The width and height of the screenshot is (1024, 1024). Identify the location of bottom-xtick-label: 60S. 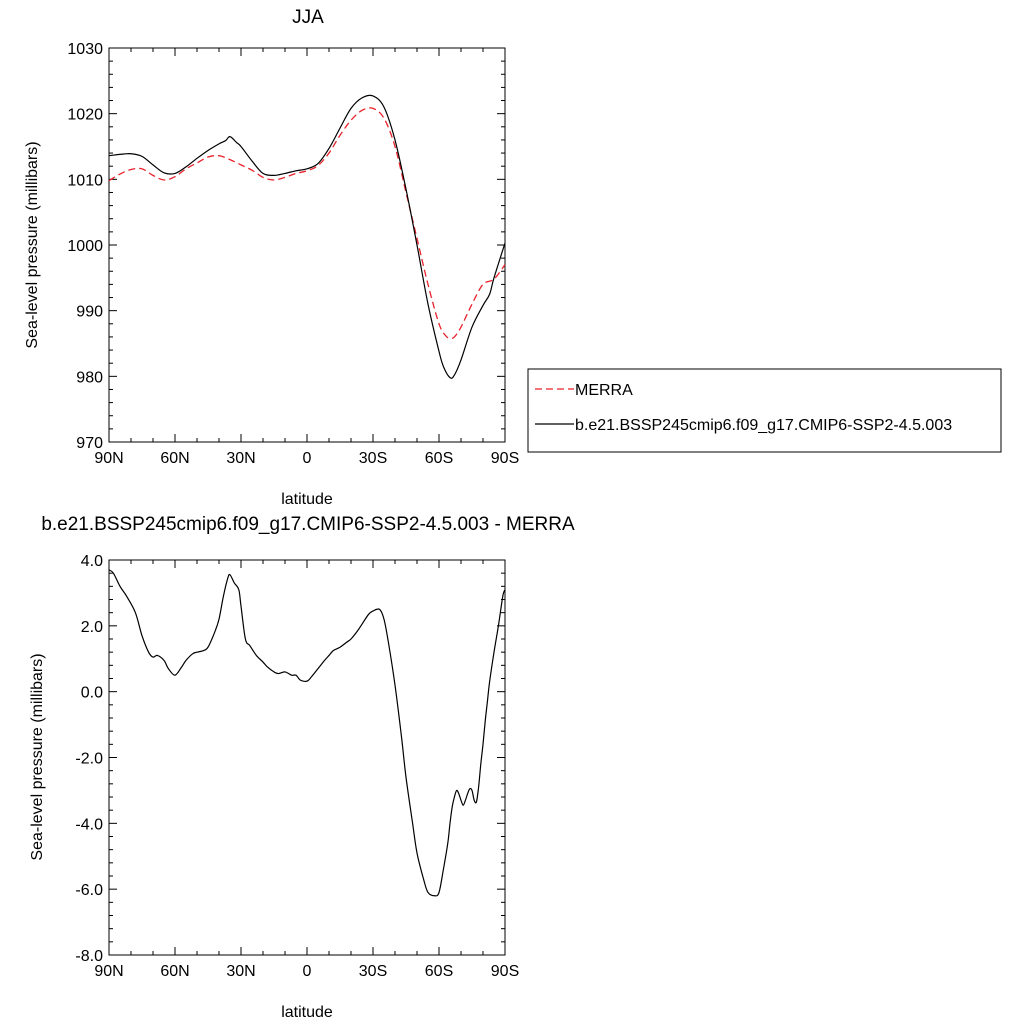
(439, 971).